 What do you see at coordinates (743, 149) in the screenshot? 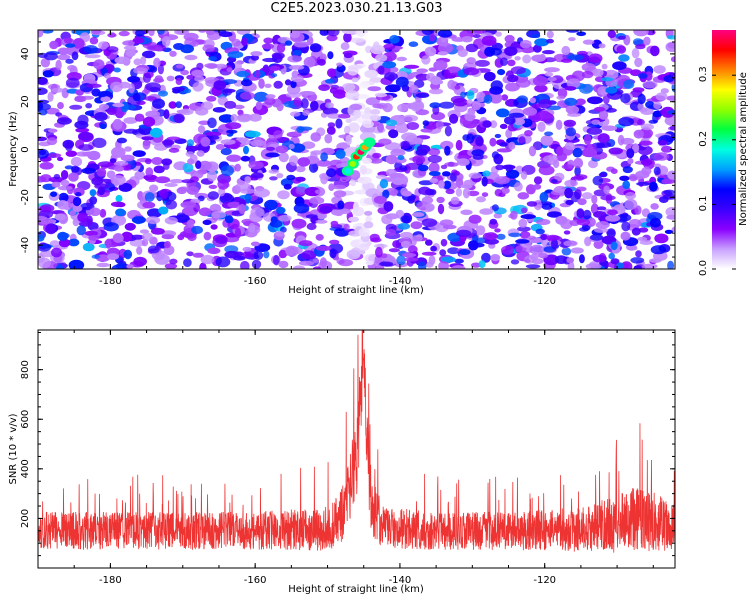
I see `colorbar-label: Normalized spectral amplitude` at bounding box center [743, 149].